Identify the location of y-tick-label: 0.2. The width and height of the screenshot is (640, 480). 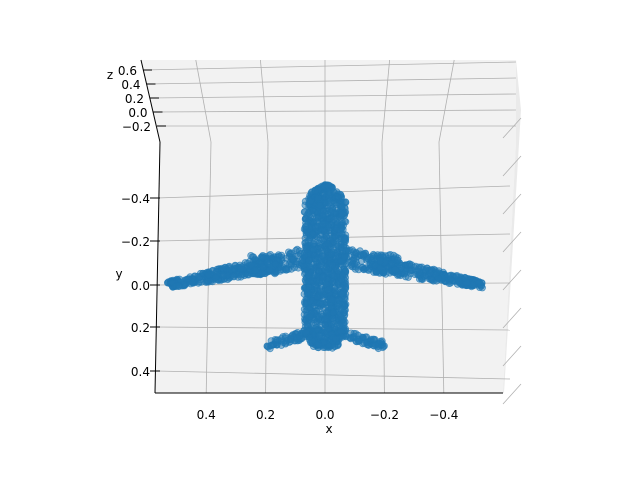
(140, 328).